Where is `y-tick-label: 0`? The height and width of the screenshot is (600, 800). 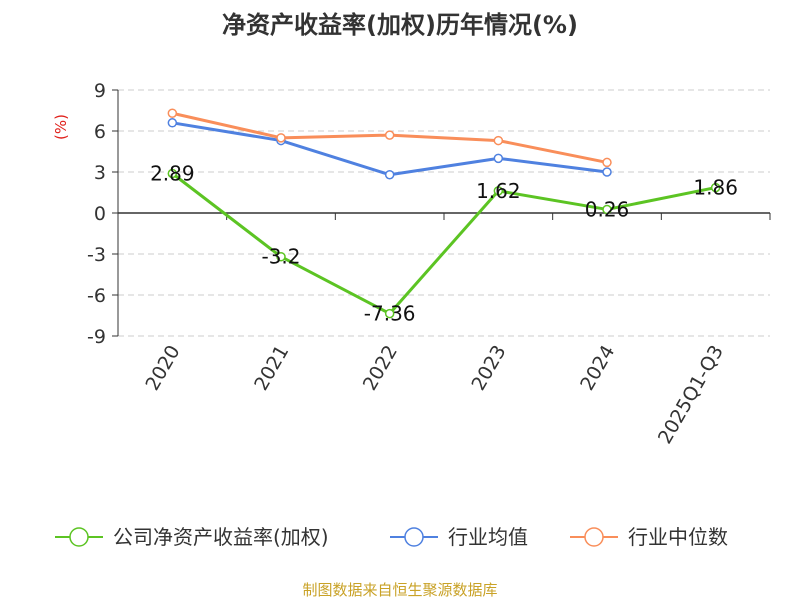
y-tick-label: 0 is located at coordinates (100, 214).